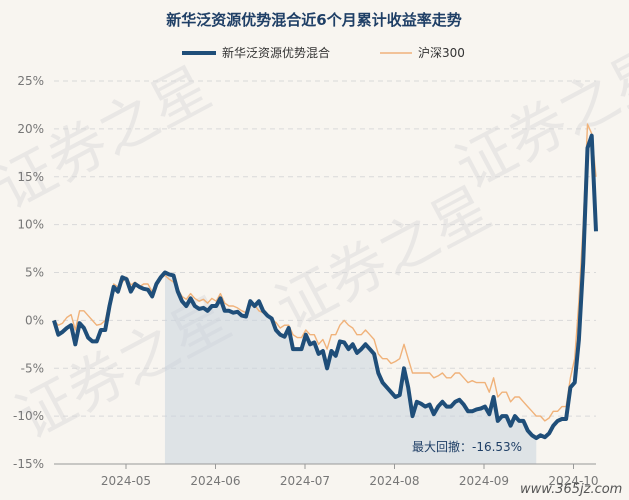  What do you see at coordinates (394, 481) in the screenshot?
I see `x-tick-label: 2024-08` at bounding box center [394, 481].